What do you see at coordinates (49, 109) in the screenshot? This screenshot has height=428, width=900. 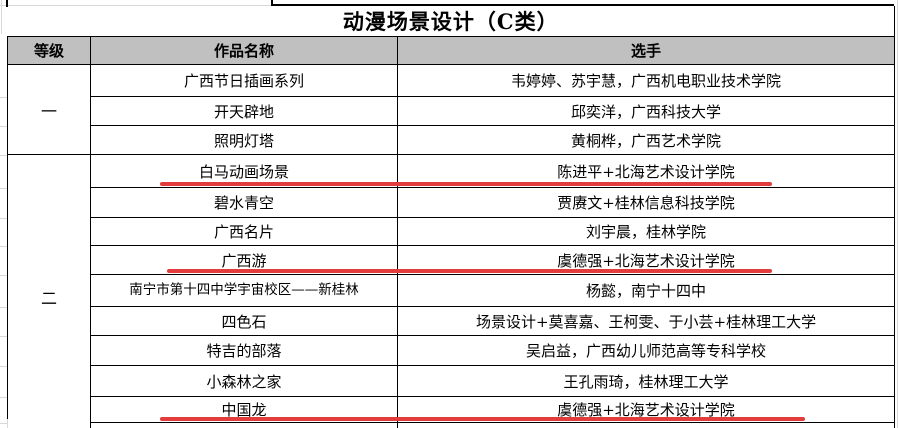 I see `grade-cell: 一` at bounding box center [49, 109].